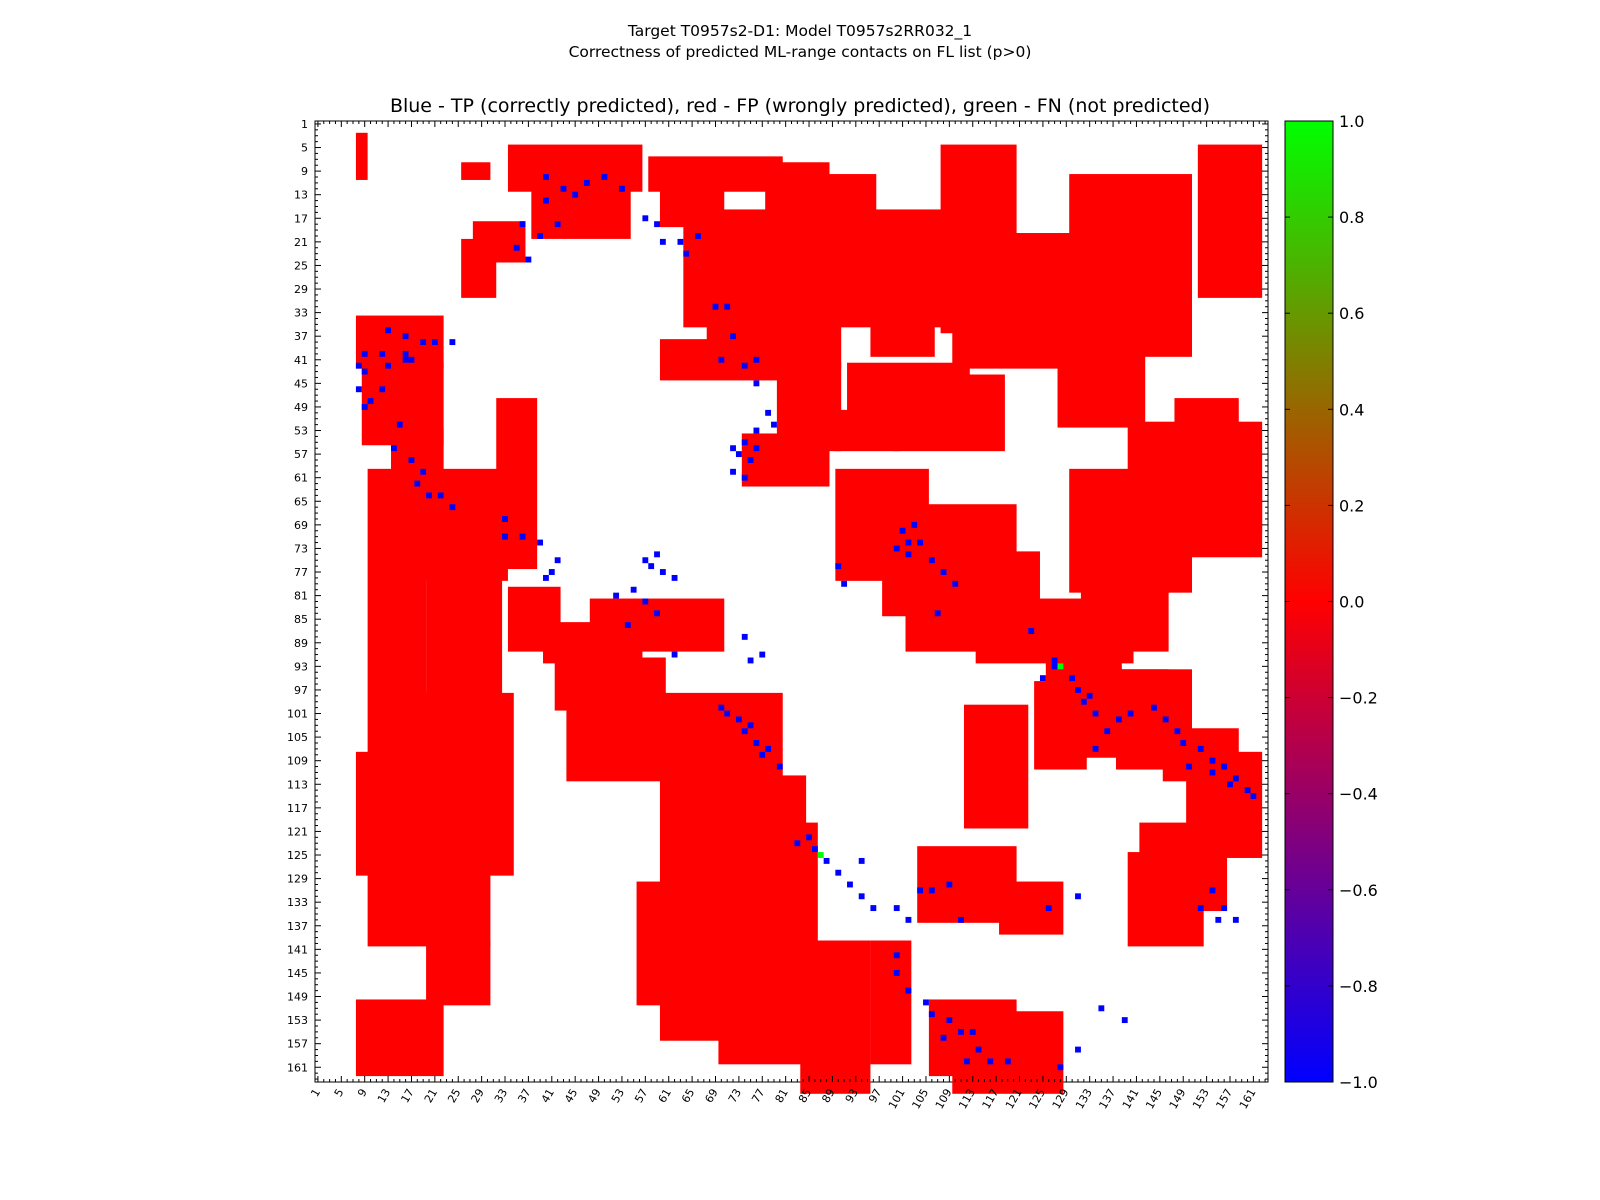  I want to click on y-tick-label: 153, so click(297, 1020).